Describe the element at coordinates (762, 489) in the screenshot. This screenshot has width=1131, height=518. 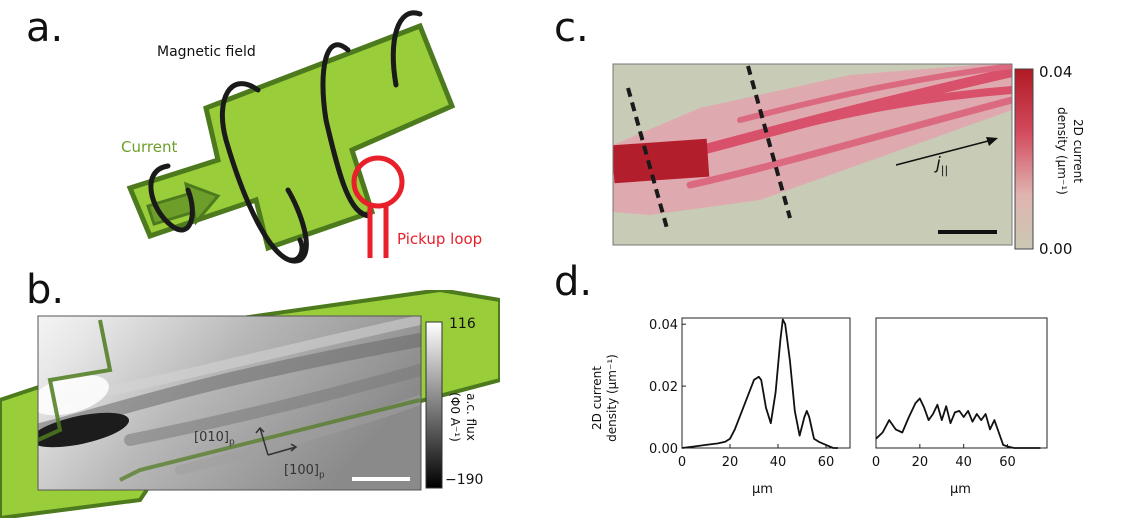
I see `xlabel-left: μm` at that location.